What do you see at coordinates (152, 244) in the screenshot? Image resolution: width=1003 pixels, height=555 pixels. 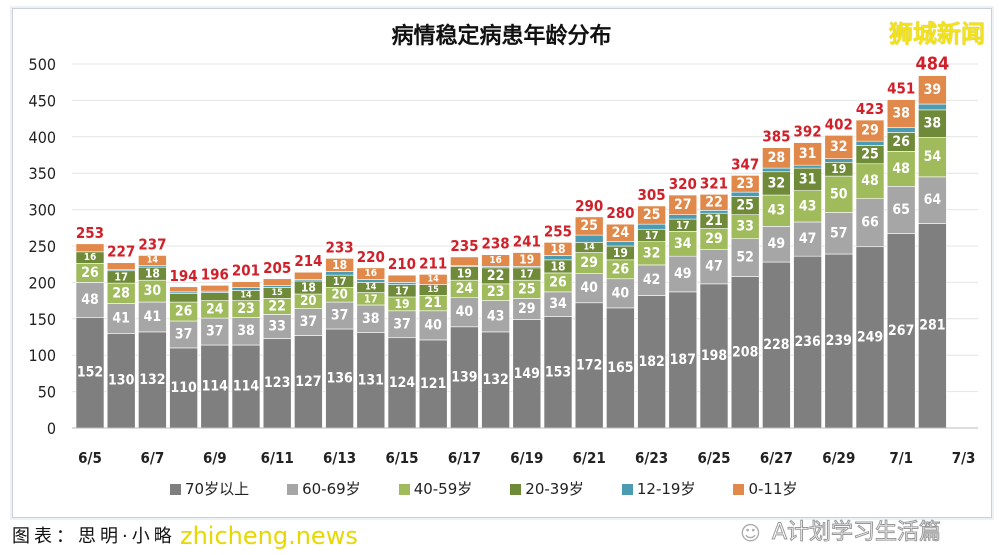 I see `total-label: 237` at bounding box center [152, 244].